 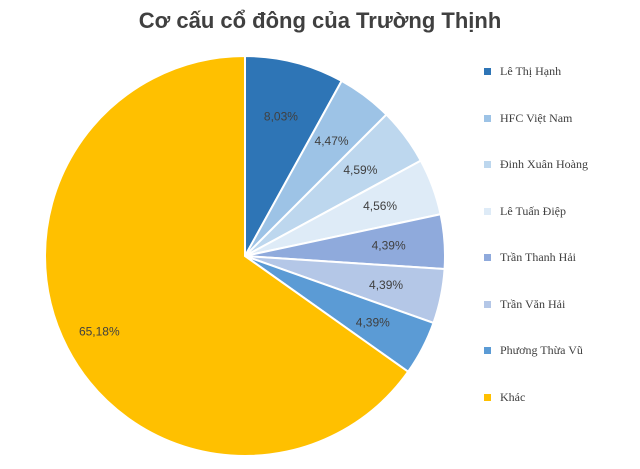 I want to click on legend-label: Trần Văn Hải, so click(x=533, y=303).